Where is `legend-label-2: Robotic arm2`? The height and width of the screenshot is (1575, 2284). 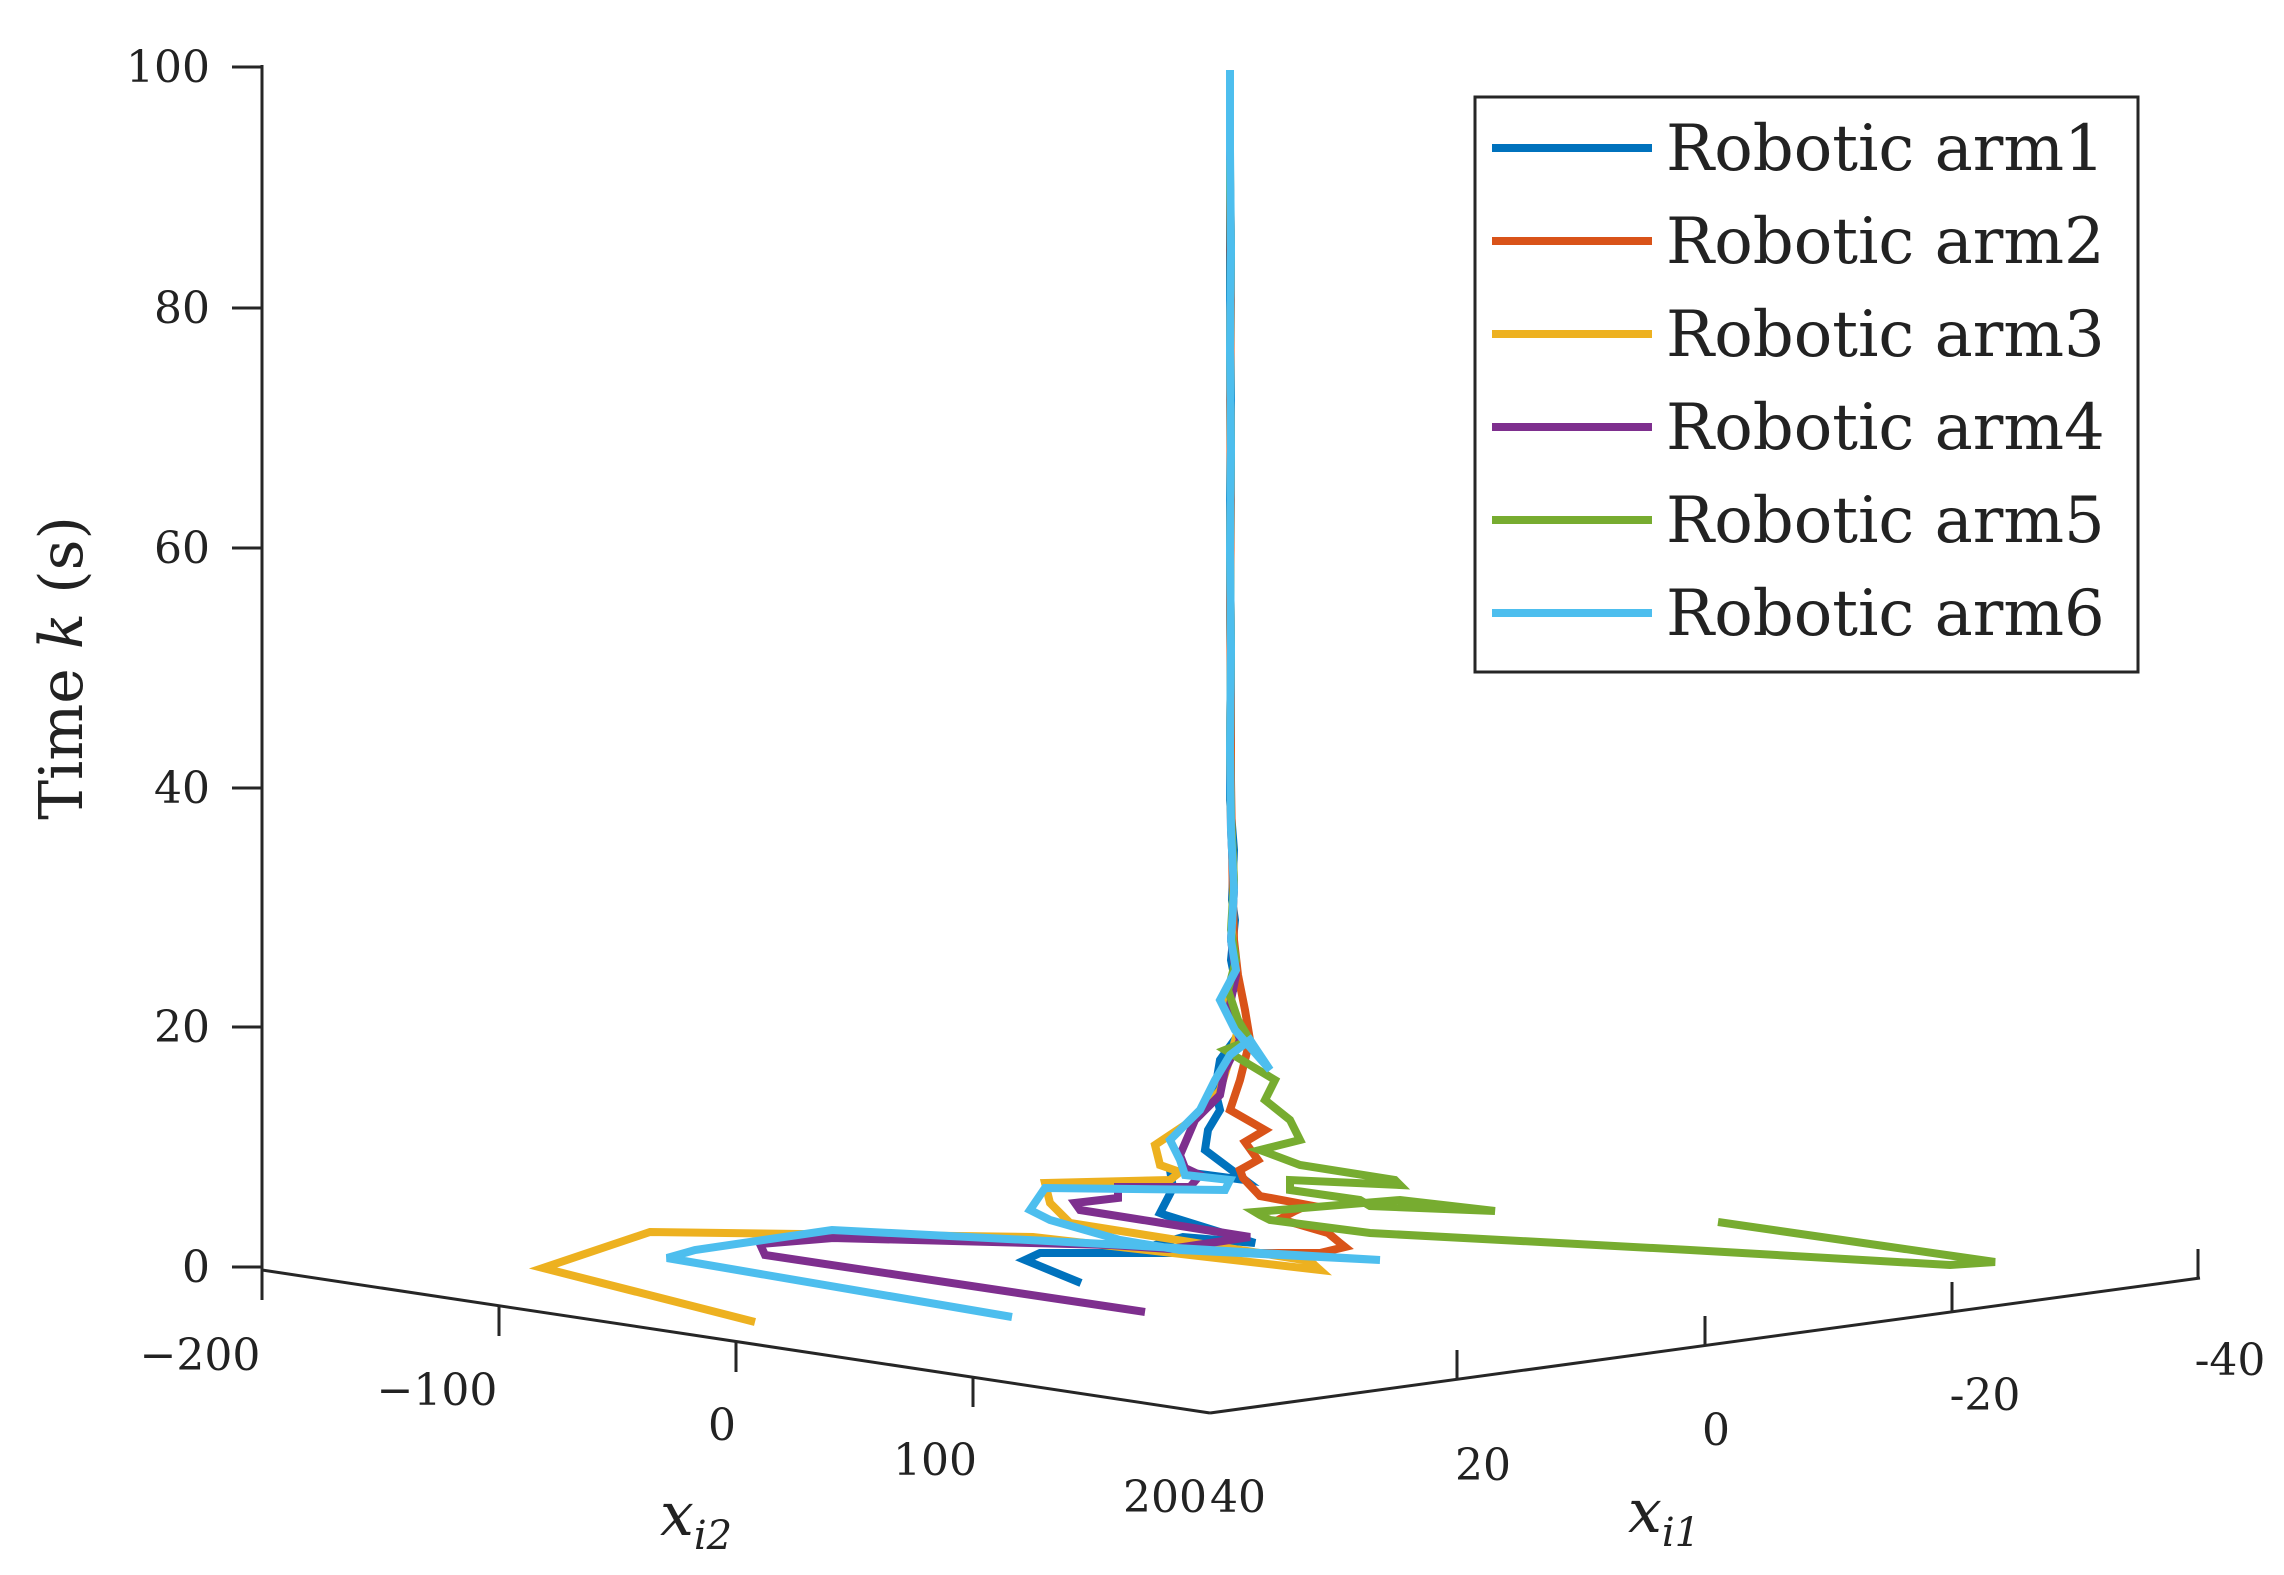
legend-label-2: Robotic arm2 is located at coordinates (1885, 242).